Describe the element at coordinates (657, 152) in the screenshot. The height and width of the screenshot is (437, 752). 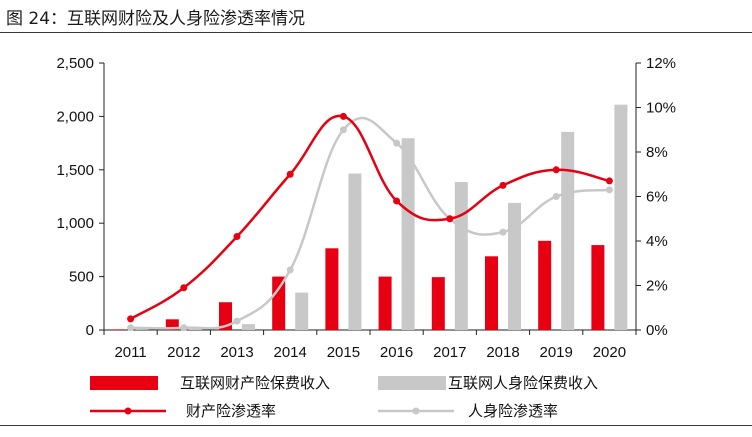
I see `right-tick-label: 8%` at that location.